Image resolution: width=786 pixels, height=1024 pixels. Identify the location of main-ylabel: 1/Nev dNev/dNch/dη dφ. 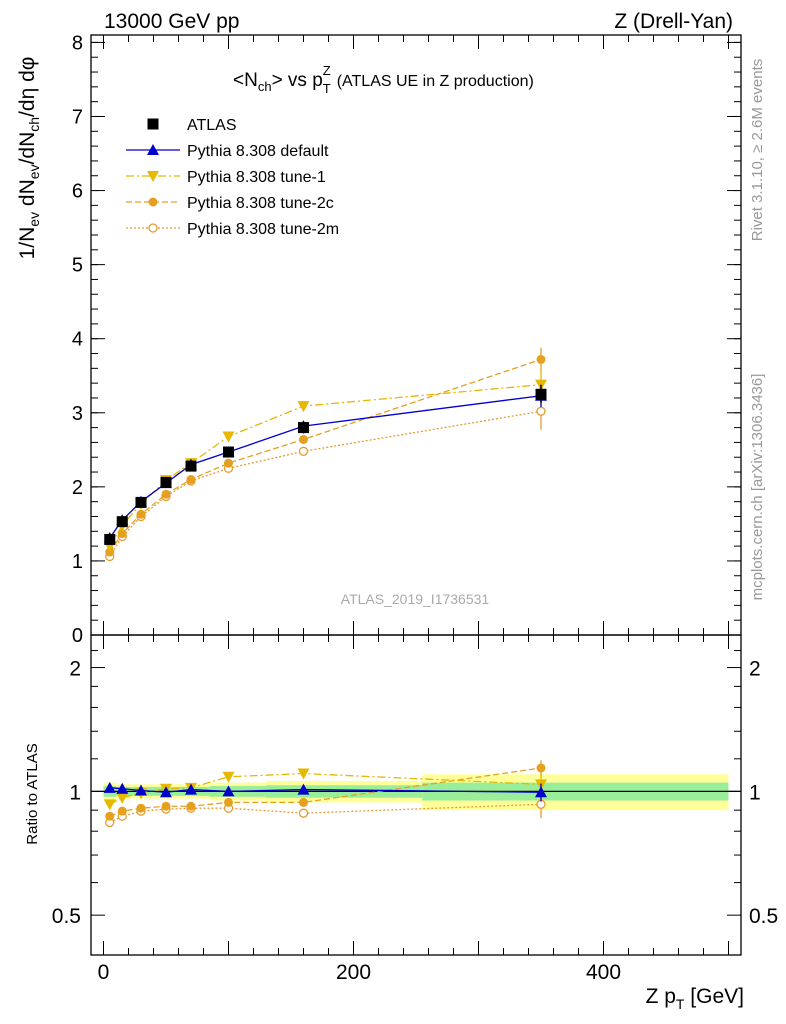
(29, 158).